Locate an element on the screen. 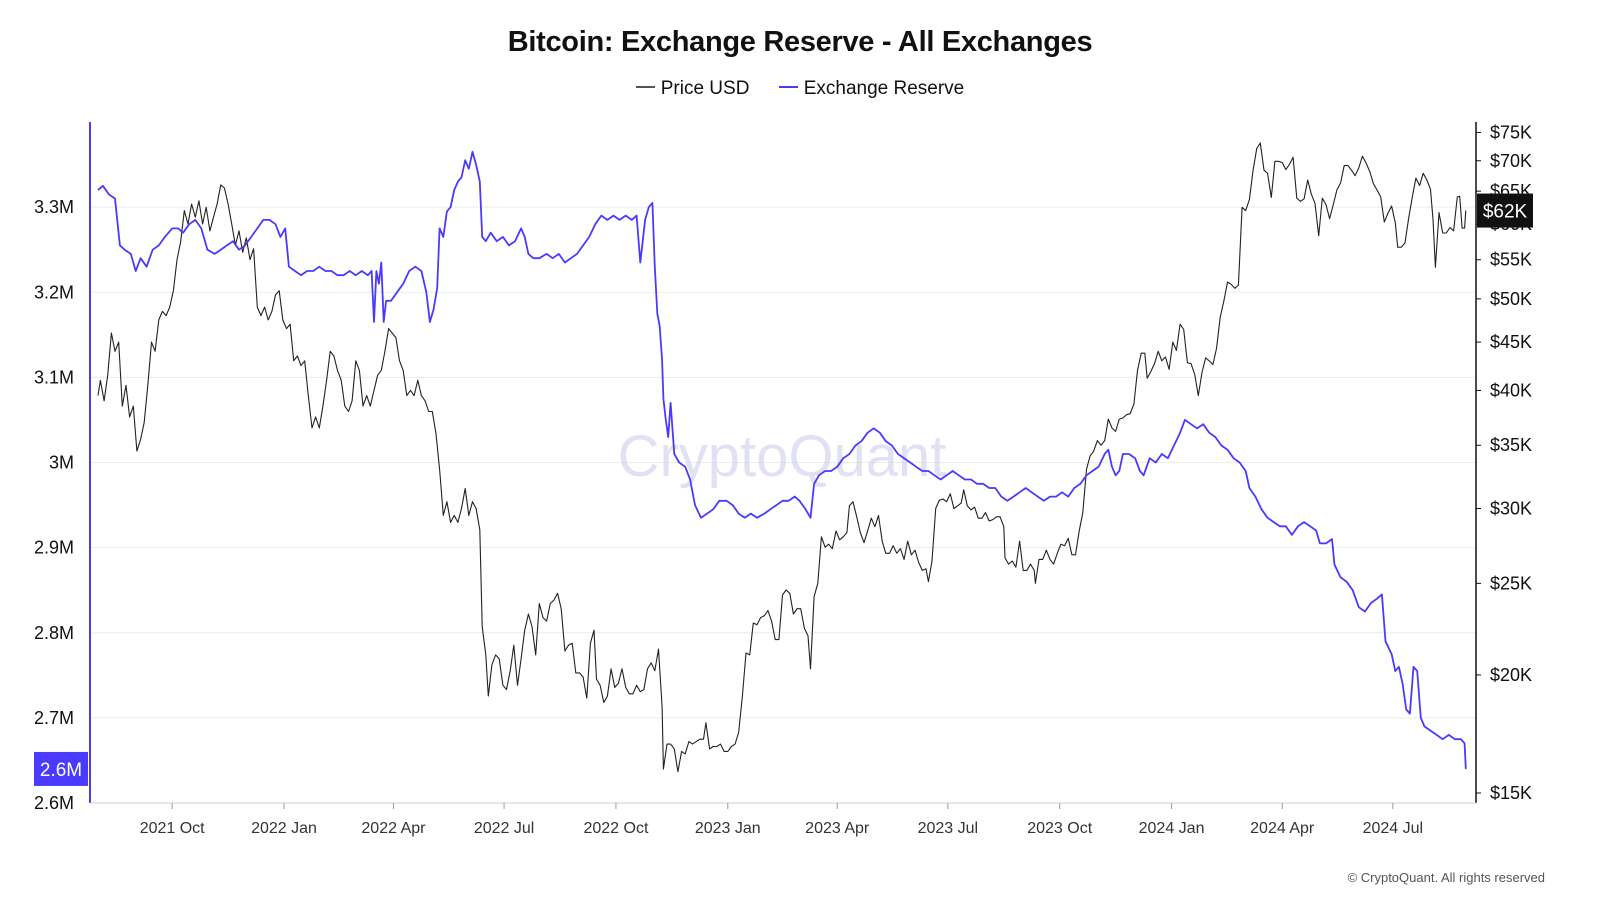 Image resolution: width=1600 pixels, height=900 pixels. left-current-badge is located at coordinates (61, 768).